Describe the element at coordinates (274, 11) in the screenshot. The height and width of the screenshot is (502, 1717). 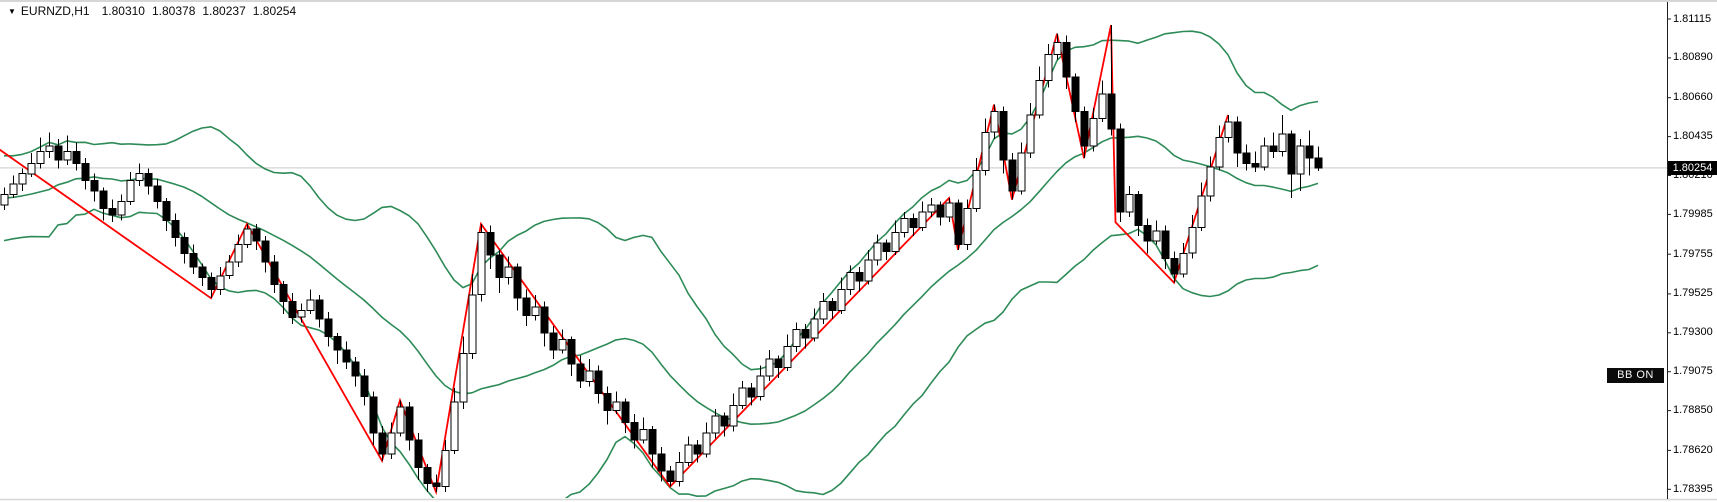
I see `quote-close-value: 1.80254` at that location.